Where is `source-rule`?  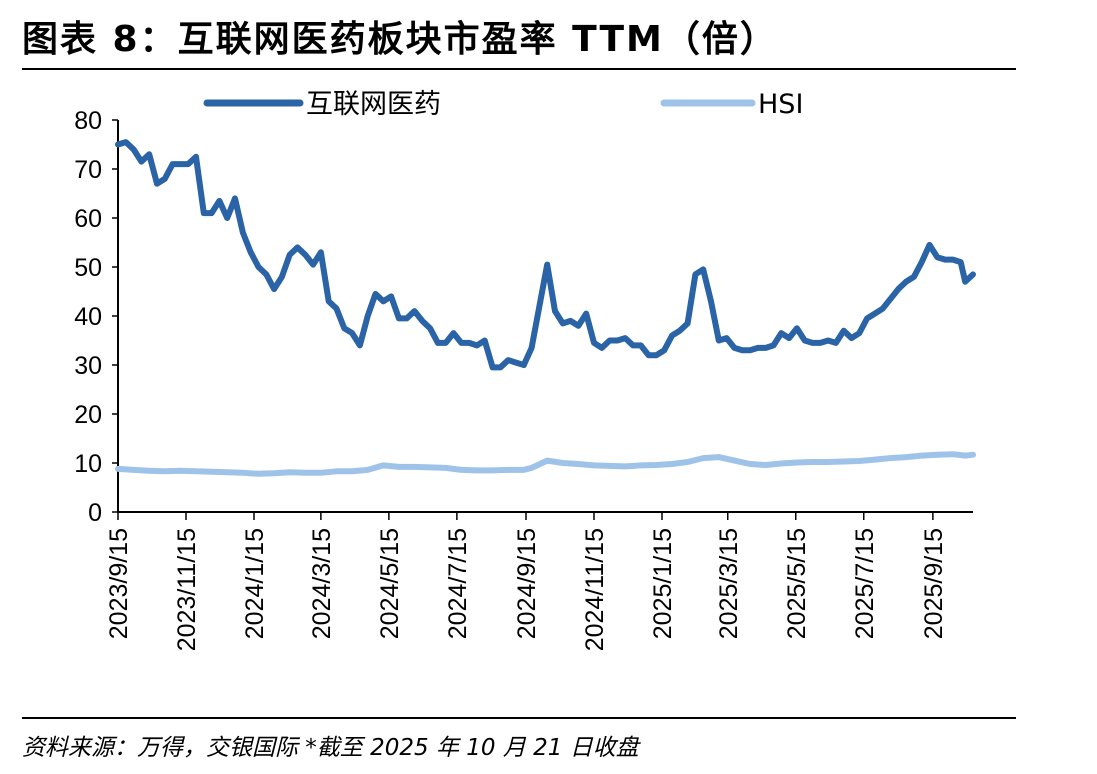 source-rule is located at coordinates (519, 718).